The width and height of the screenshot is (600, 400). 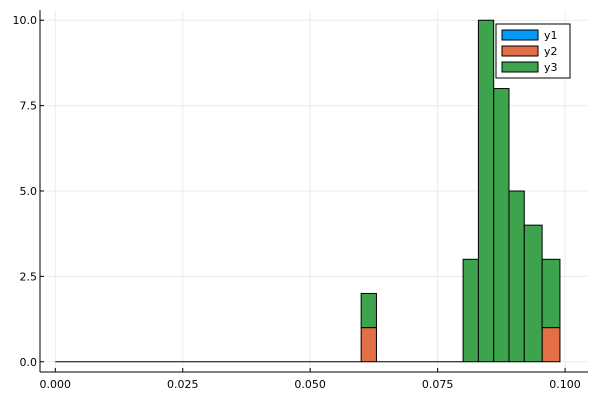 What do you see at coordinates (551, 35) in the screenshot?
I see `legend-label-y1: y1` at bounding box center [551, 35].